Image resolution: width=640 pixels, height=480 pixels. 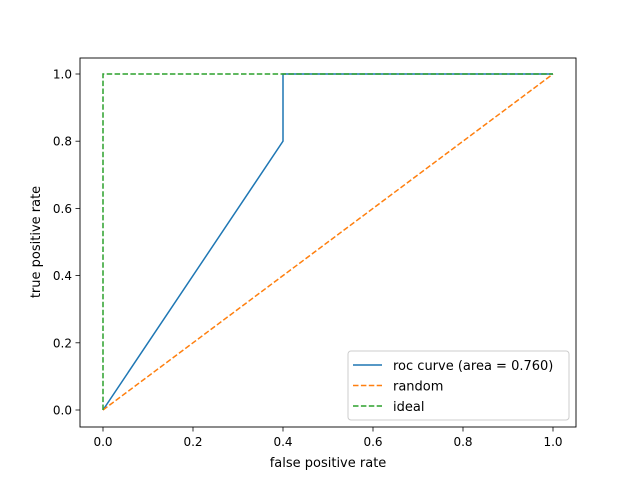 What do you see at coordinates (408, 407) in the screenshot?
I see `legend-label: ideal` at bounding box center [408, 407].